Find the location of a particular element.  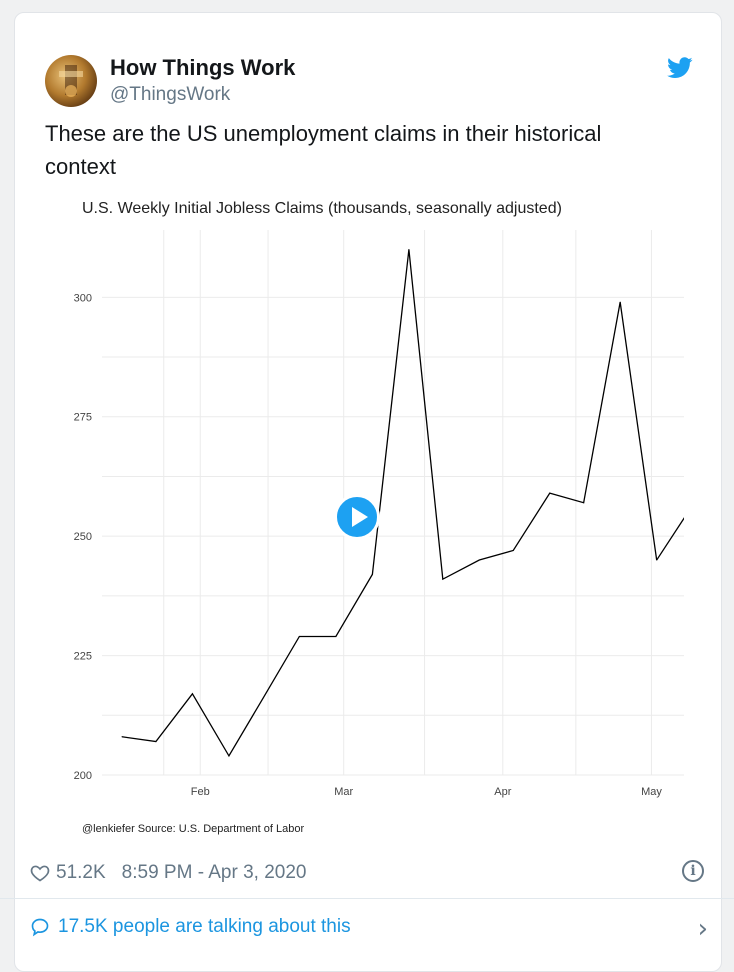

conversation-link: 17.5K people are talking about this is located at coordinates (190, 927).